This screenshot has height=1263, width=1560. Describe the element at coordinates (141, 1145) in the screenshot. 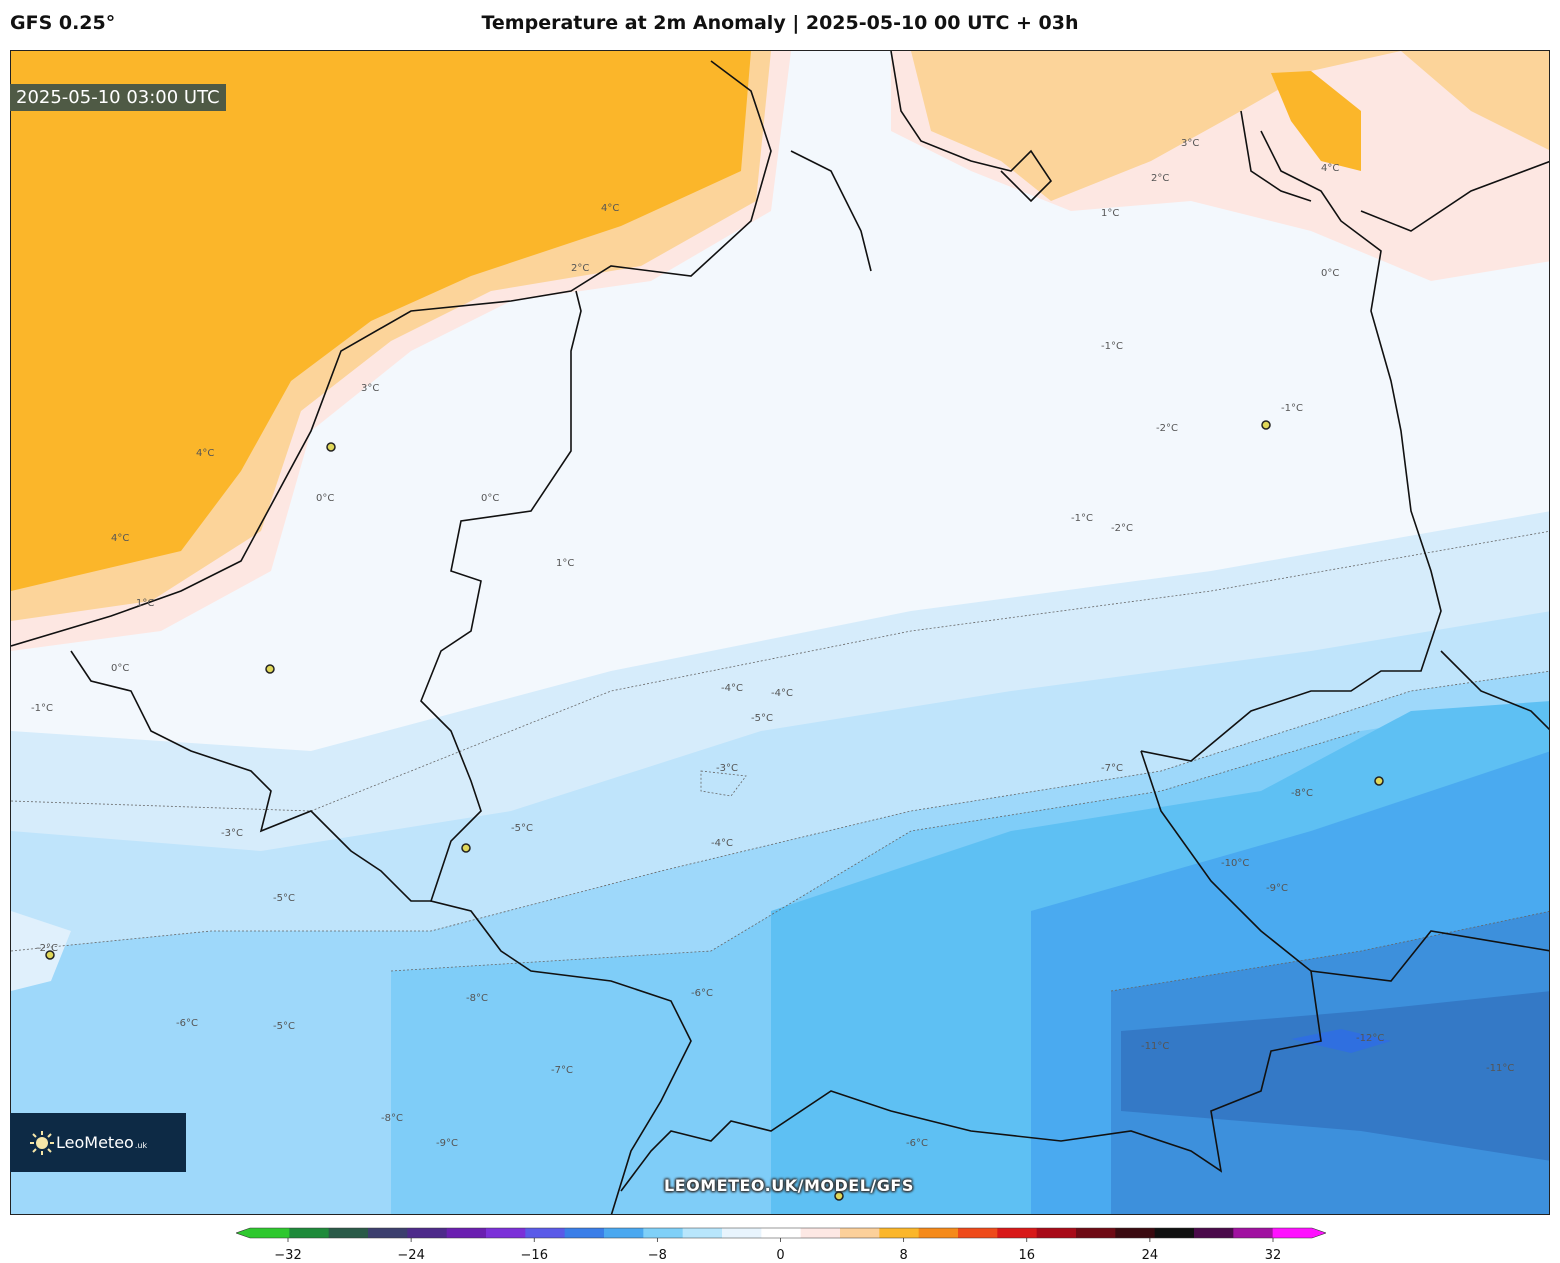

I see `logo-suffix: .uk` at that location.